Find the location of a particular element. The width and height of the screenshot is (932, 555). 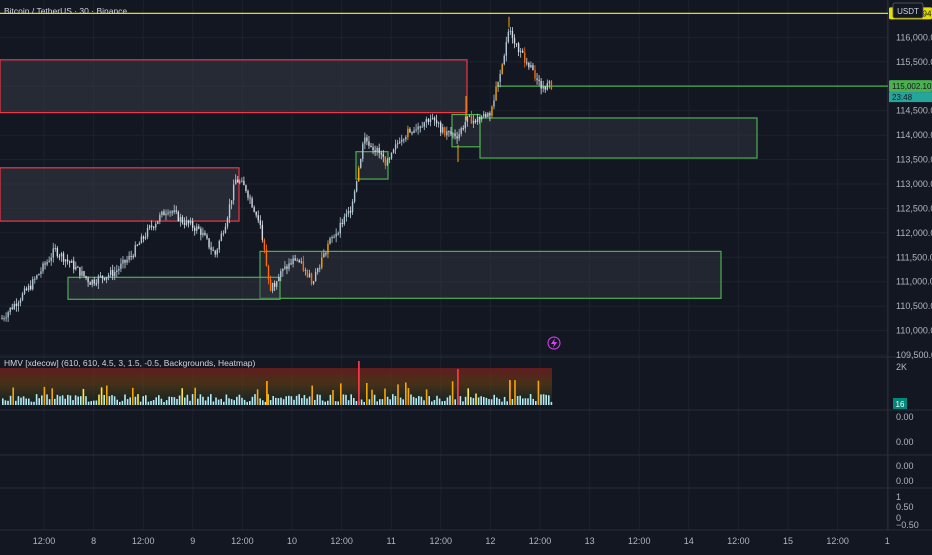

y-tick-label: 111,500.00 is located at coordinates (914, 257).